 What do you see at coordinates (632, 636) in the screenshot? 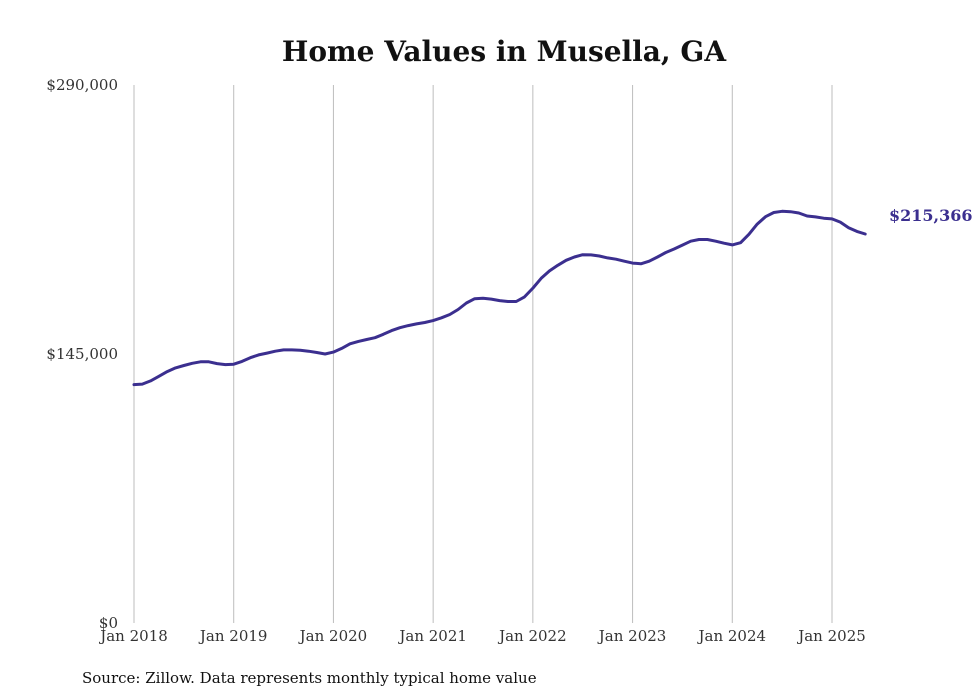
I see `x-tick-label: Jan 2023` at bounding box center [632, 636].